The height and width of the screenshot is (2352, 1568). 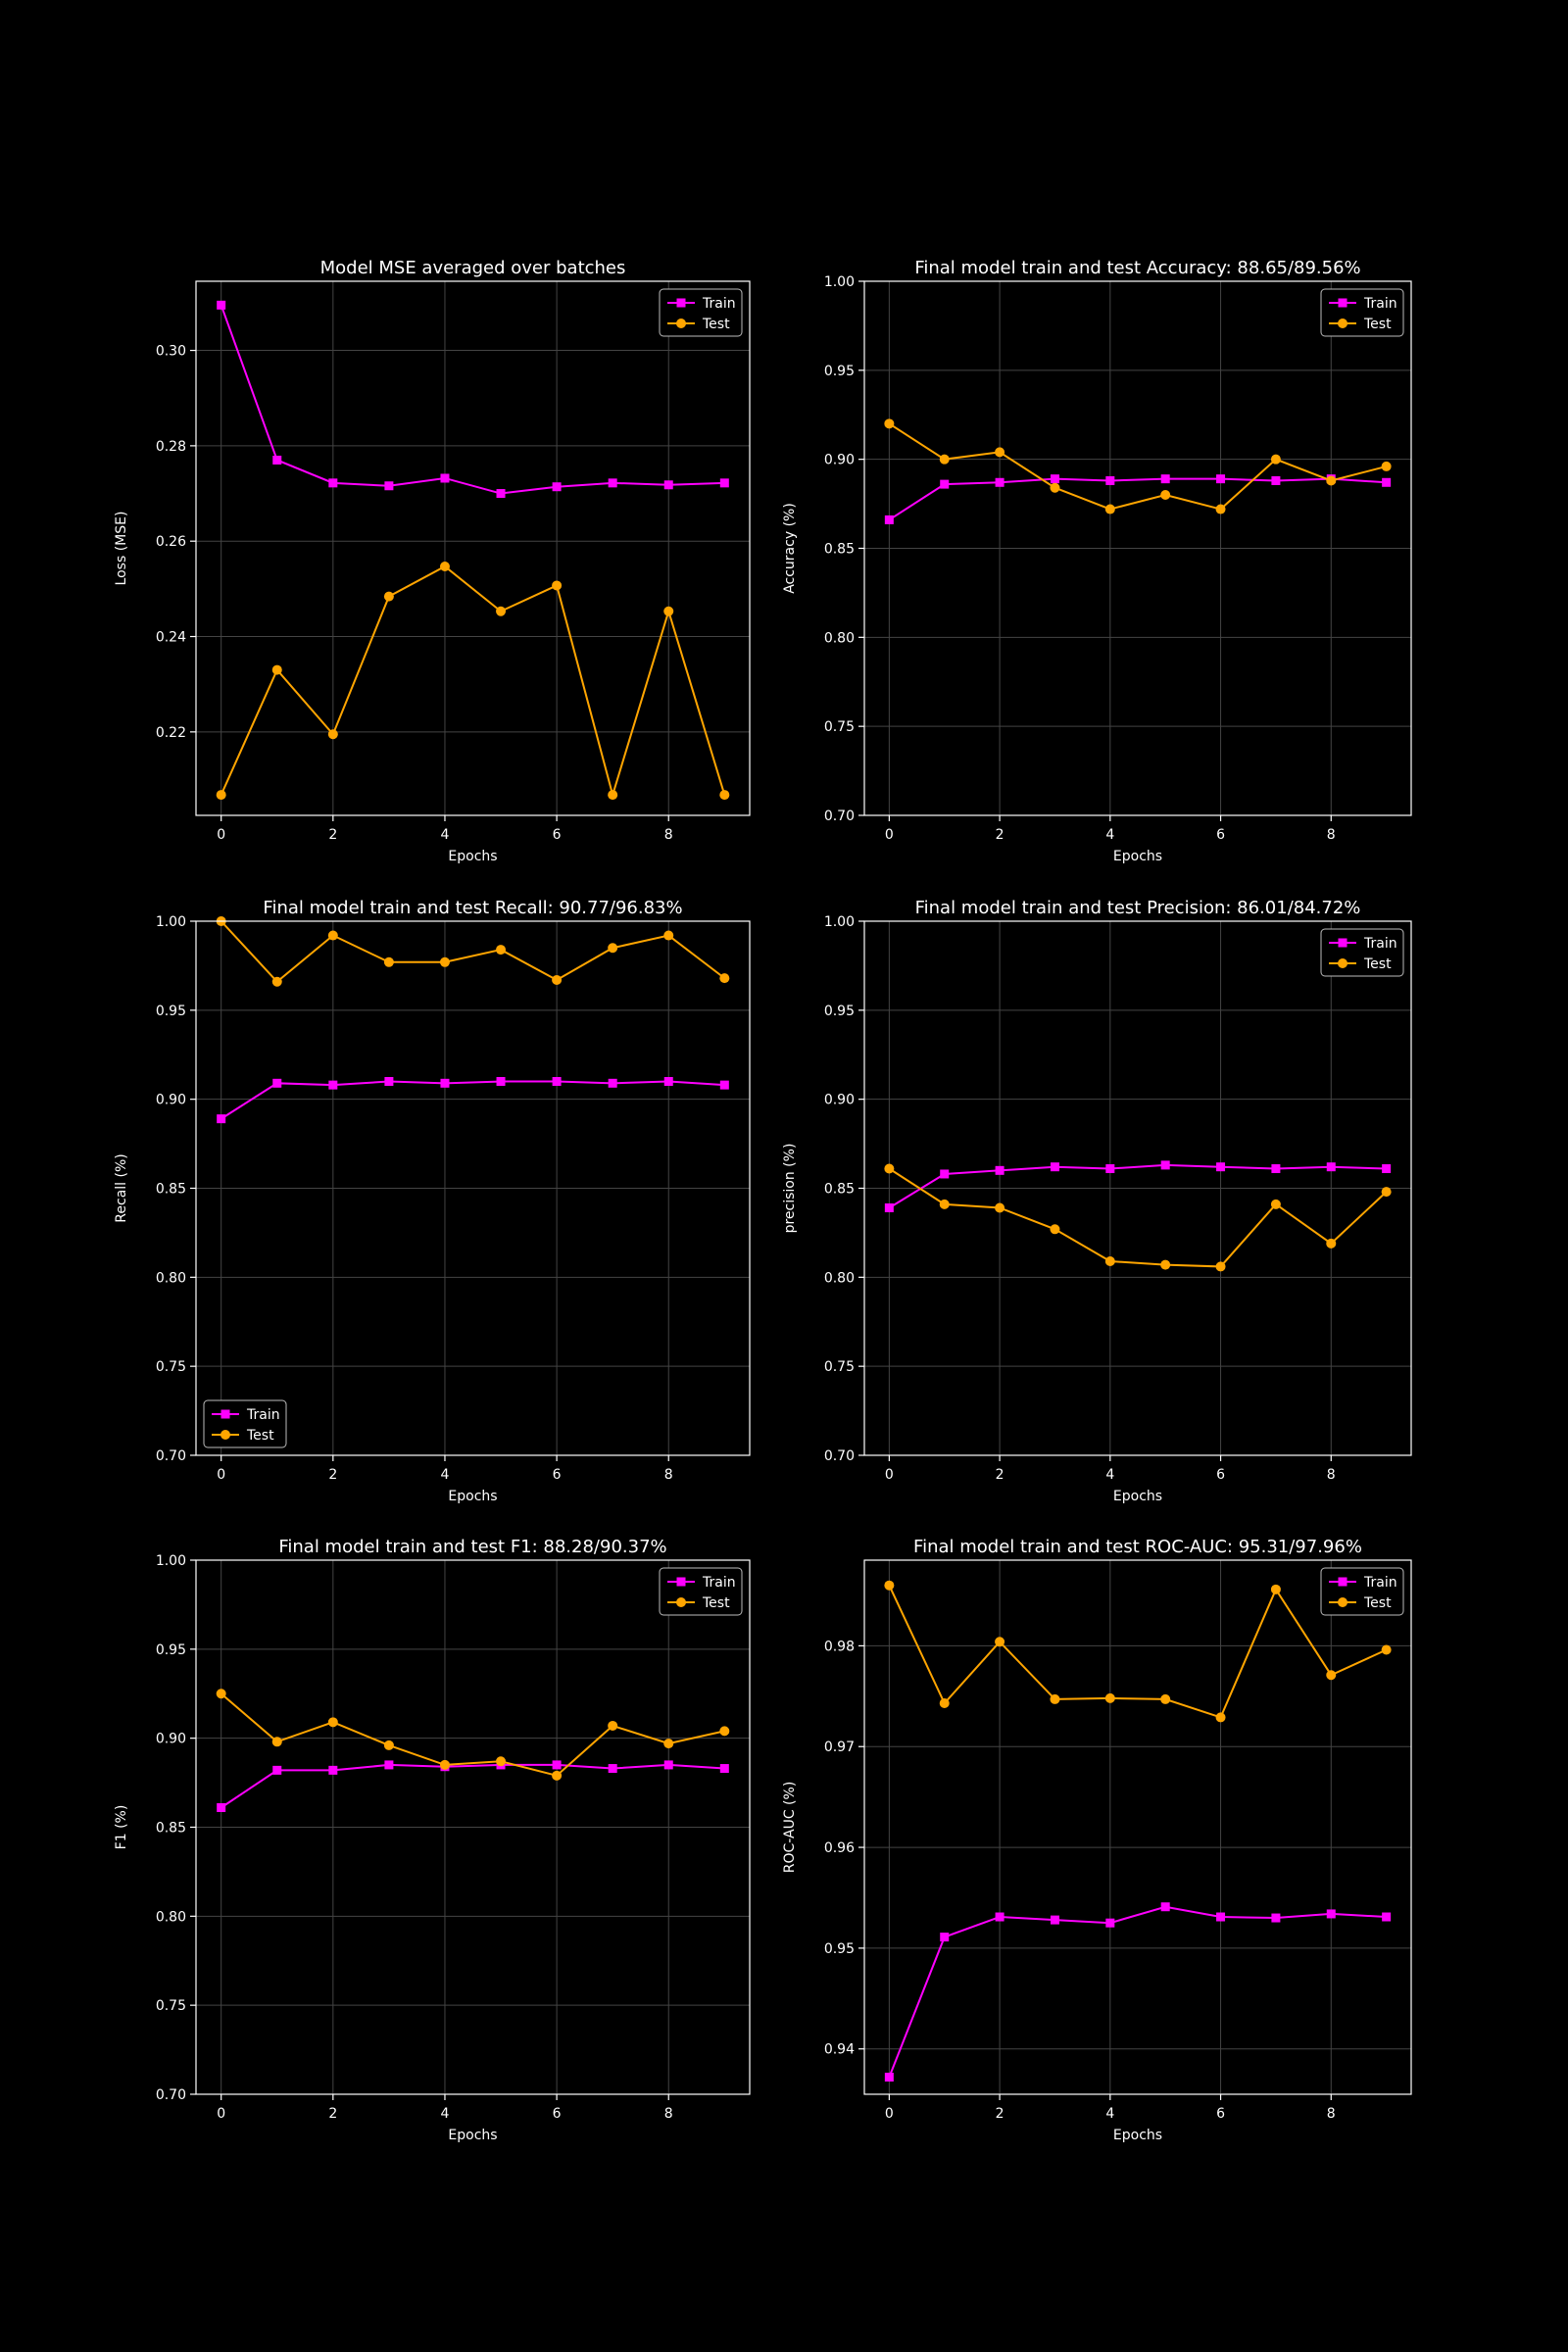 I want to click on y-tick-label: 0.75, so click(x=171, y=1367).